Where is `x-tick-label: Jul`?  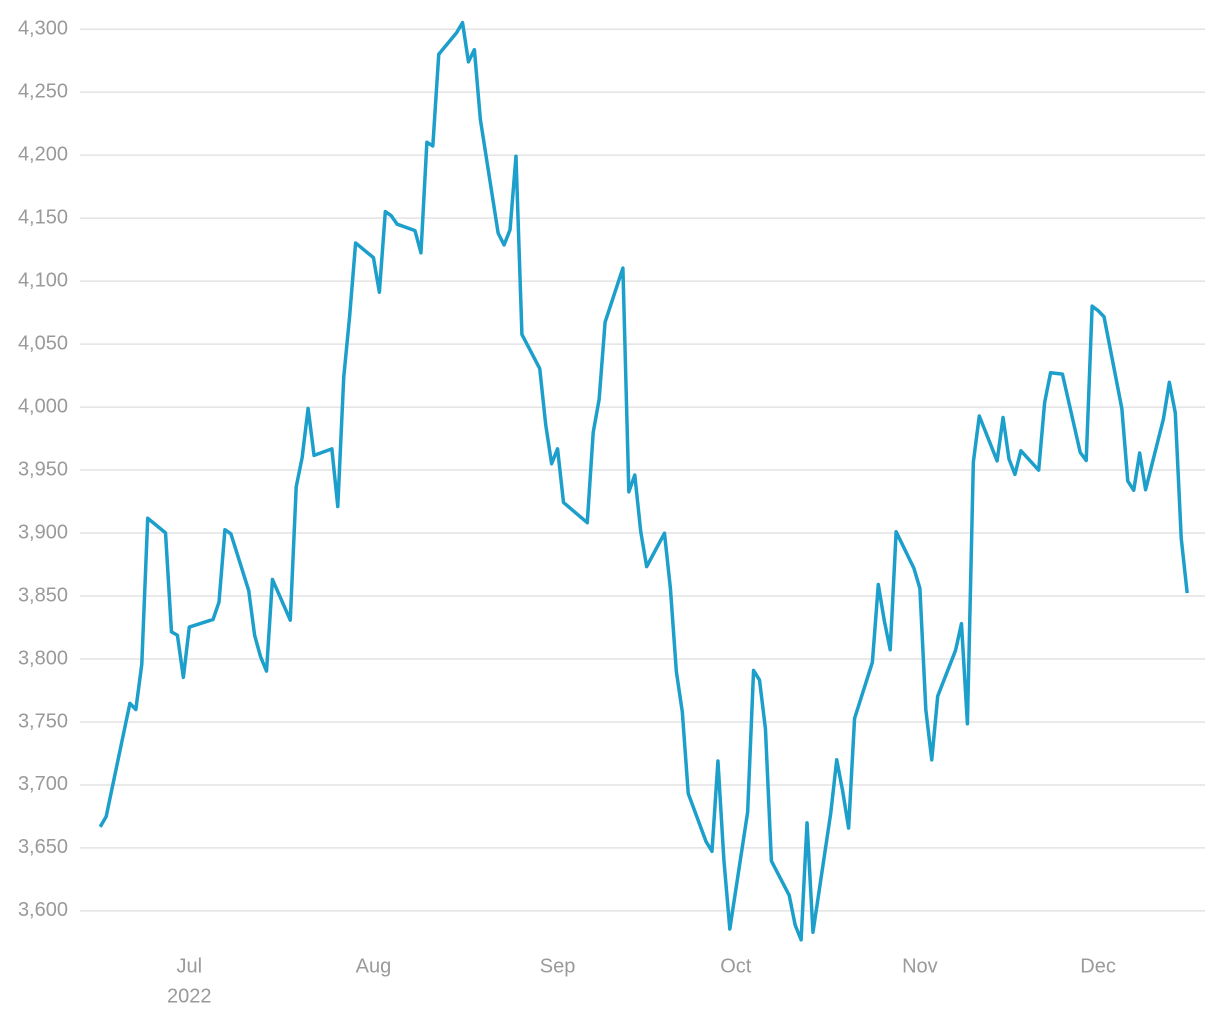 x-tick-label: Jul is located at coordinates (190, 966).